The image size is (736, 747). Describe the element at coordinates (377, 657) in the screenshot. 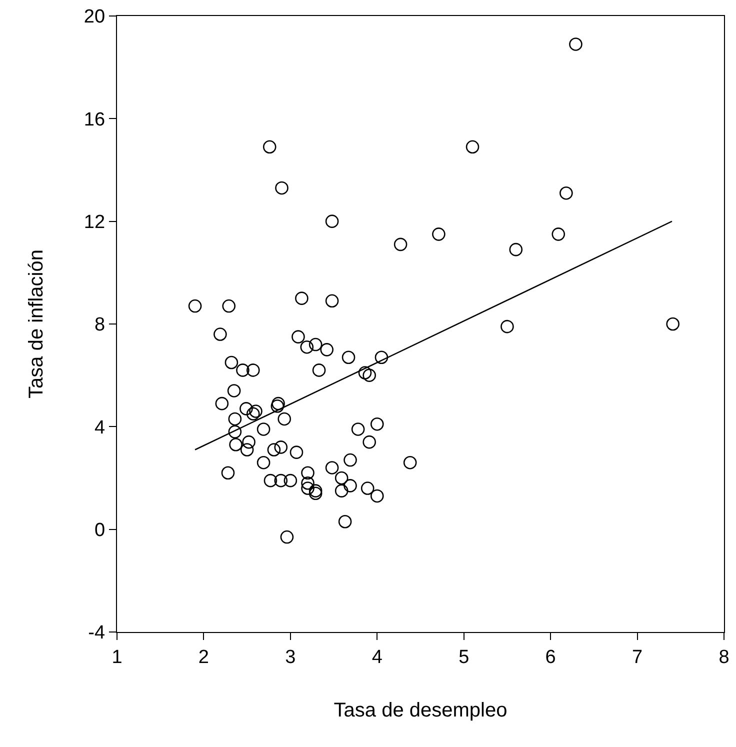

I see `x-tick-label: 4` at that location.